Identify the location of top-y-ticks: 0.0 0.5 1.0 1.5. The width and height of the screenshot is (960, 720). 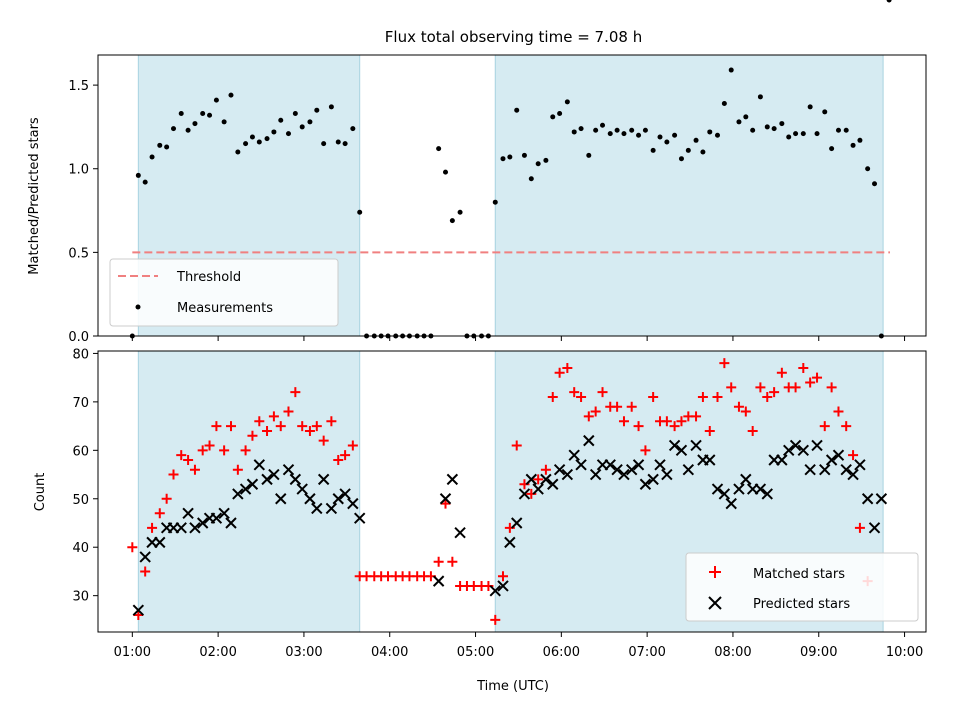
(83, 212).